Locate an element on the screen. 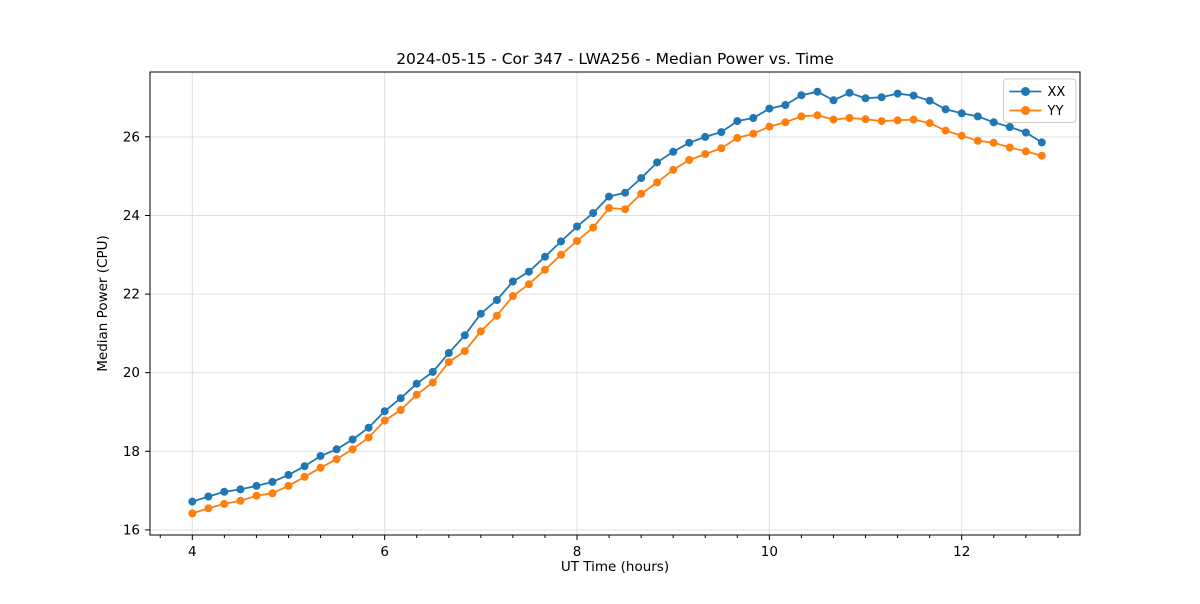 Image resolution: width=1200 pixels, height=604 pixels. legend-label-yy: YY is located at coordinates (1055, 111).